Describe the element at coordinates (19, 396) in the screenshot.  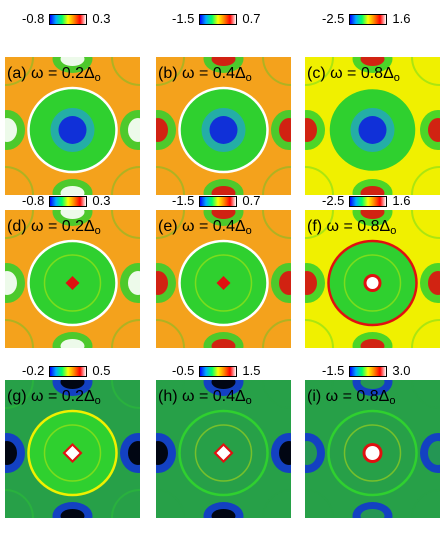
I see `panel-letter: (g)` at that location.